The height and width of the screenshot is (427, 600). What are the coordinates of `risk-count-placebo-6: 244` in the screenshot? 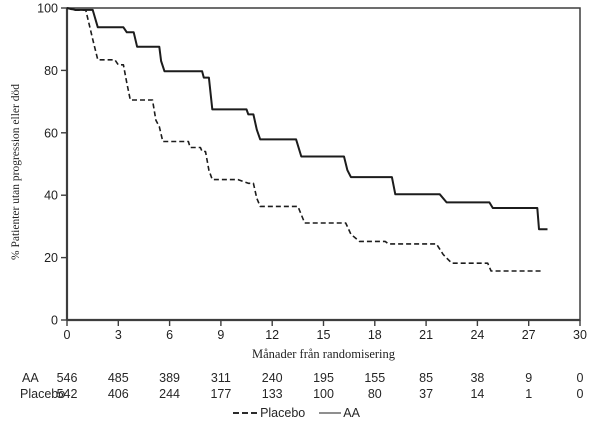 It's located at (170, 394).